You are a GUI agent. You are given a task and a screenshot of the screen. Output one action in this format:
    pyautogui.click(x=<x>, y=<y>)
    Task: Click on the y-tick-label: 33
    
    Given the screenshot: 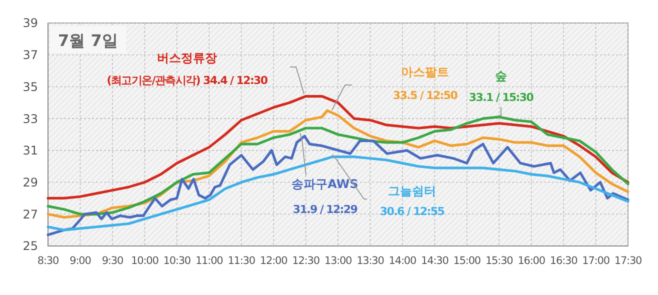 What is the action you would take?
    pyautogui.click(x=30, y=119)
    